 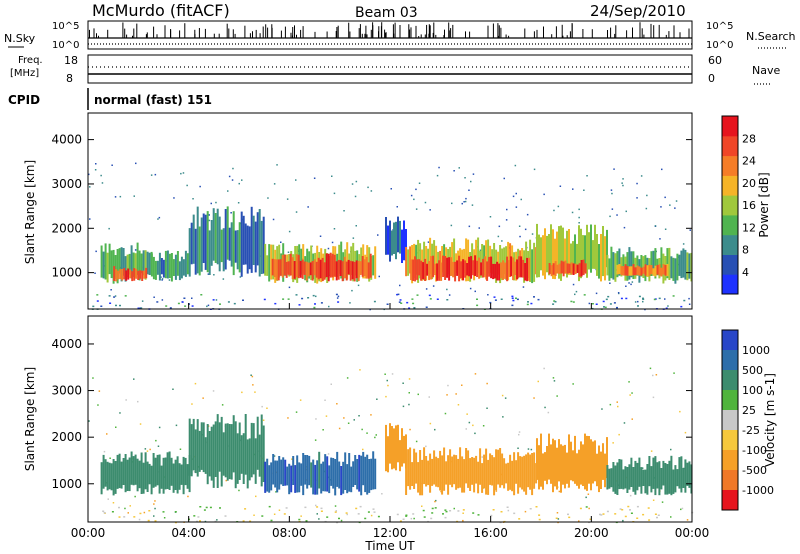 I want to click on x-tick-label: 00:00, so click(x=692, y=533).